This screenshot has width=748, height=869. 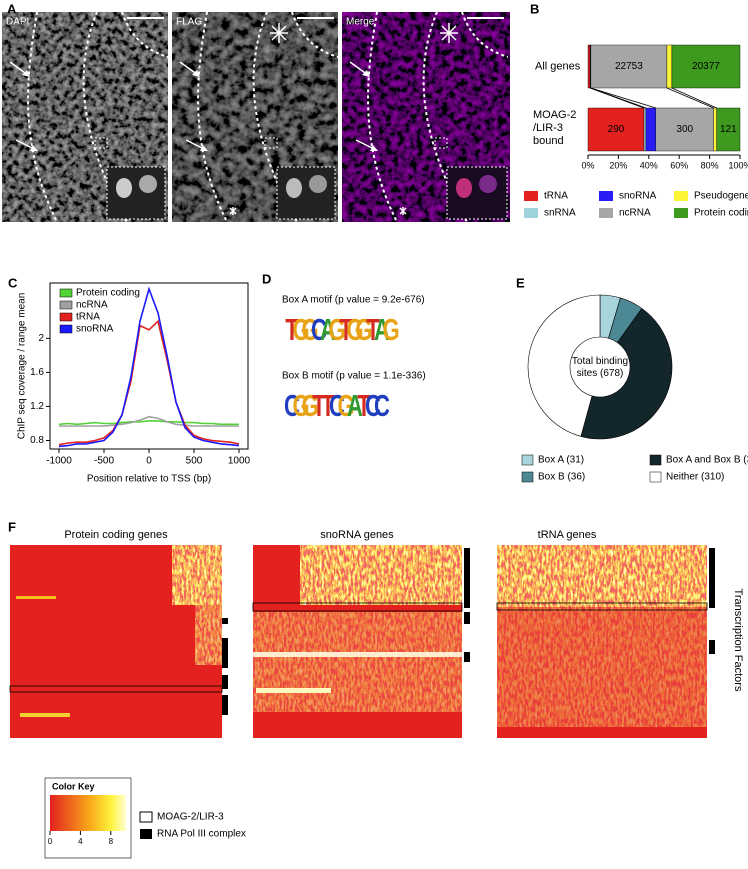 I want to click on heatmap-title: Protein coding genes, so click(x=116, y=535).